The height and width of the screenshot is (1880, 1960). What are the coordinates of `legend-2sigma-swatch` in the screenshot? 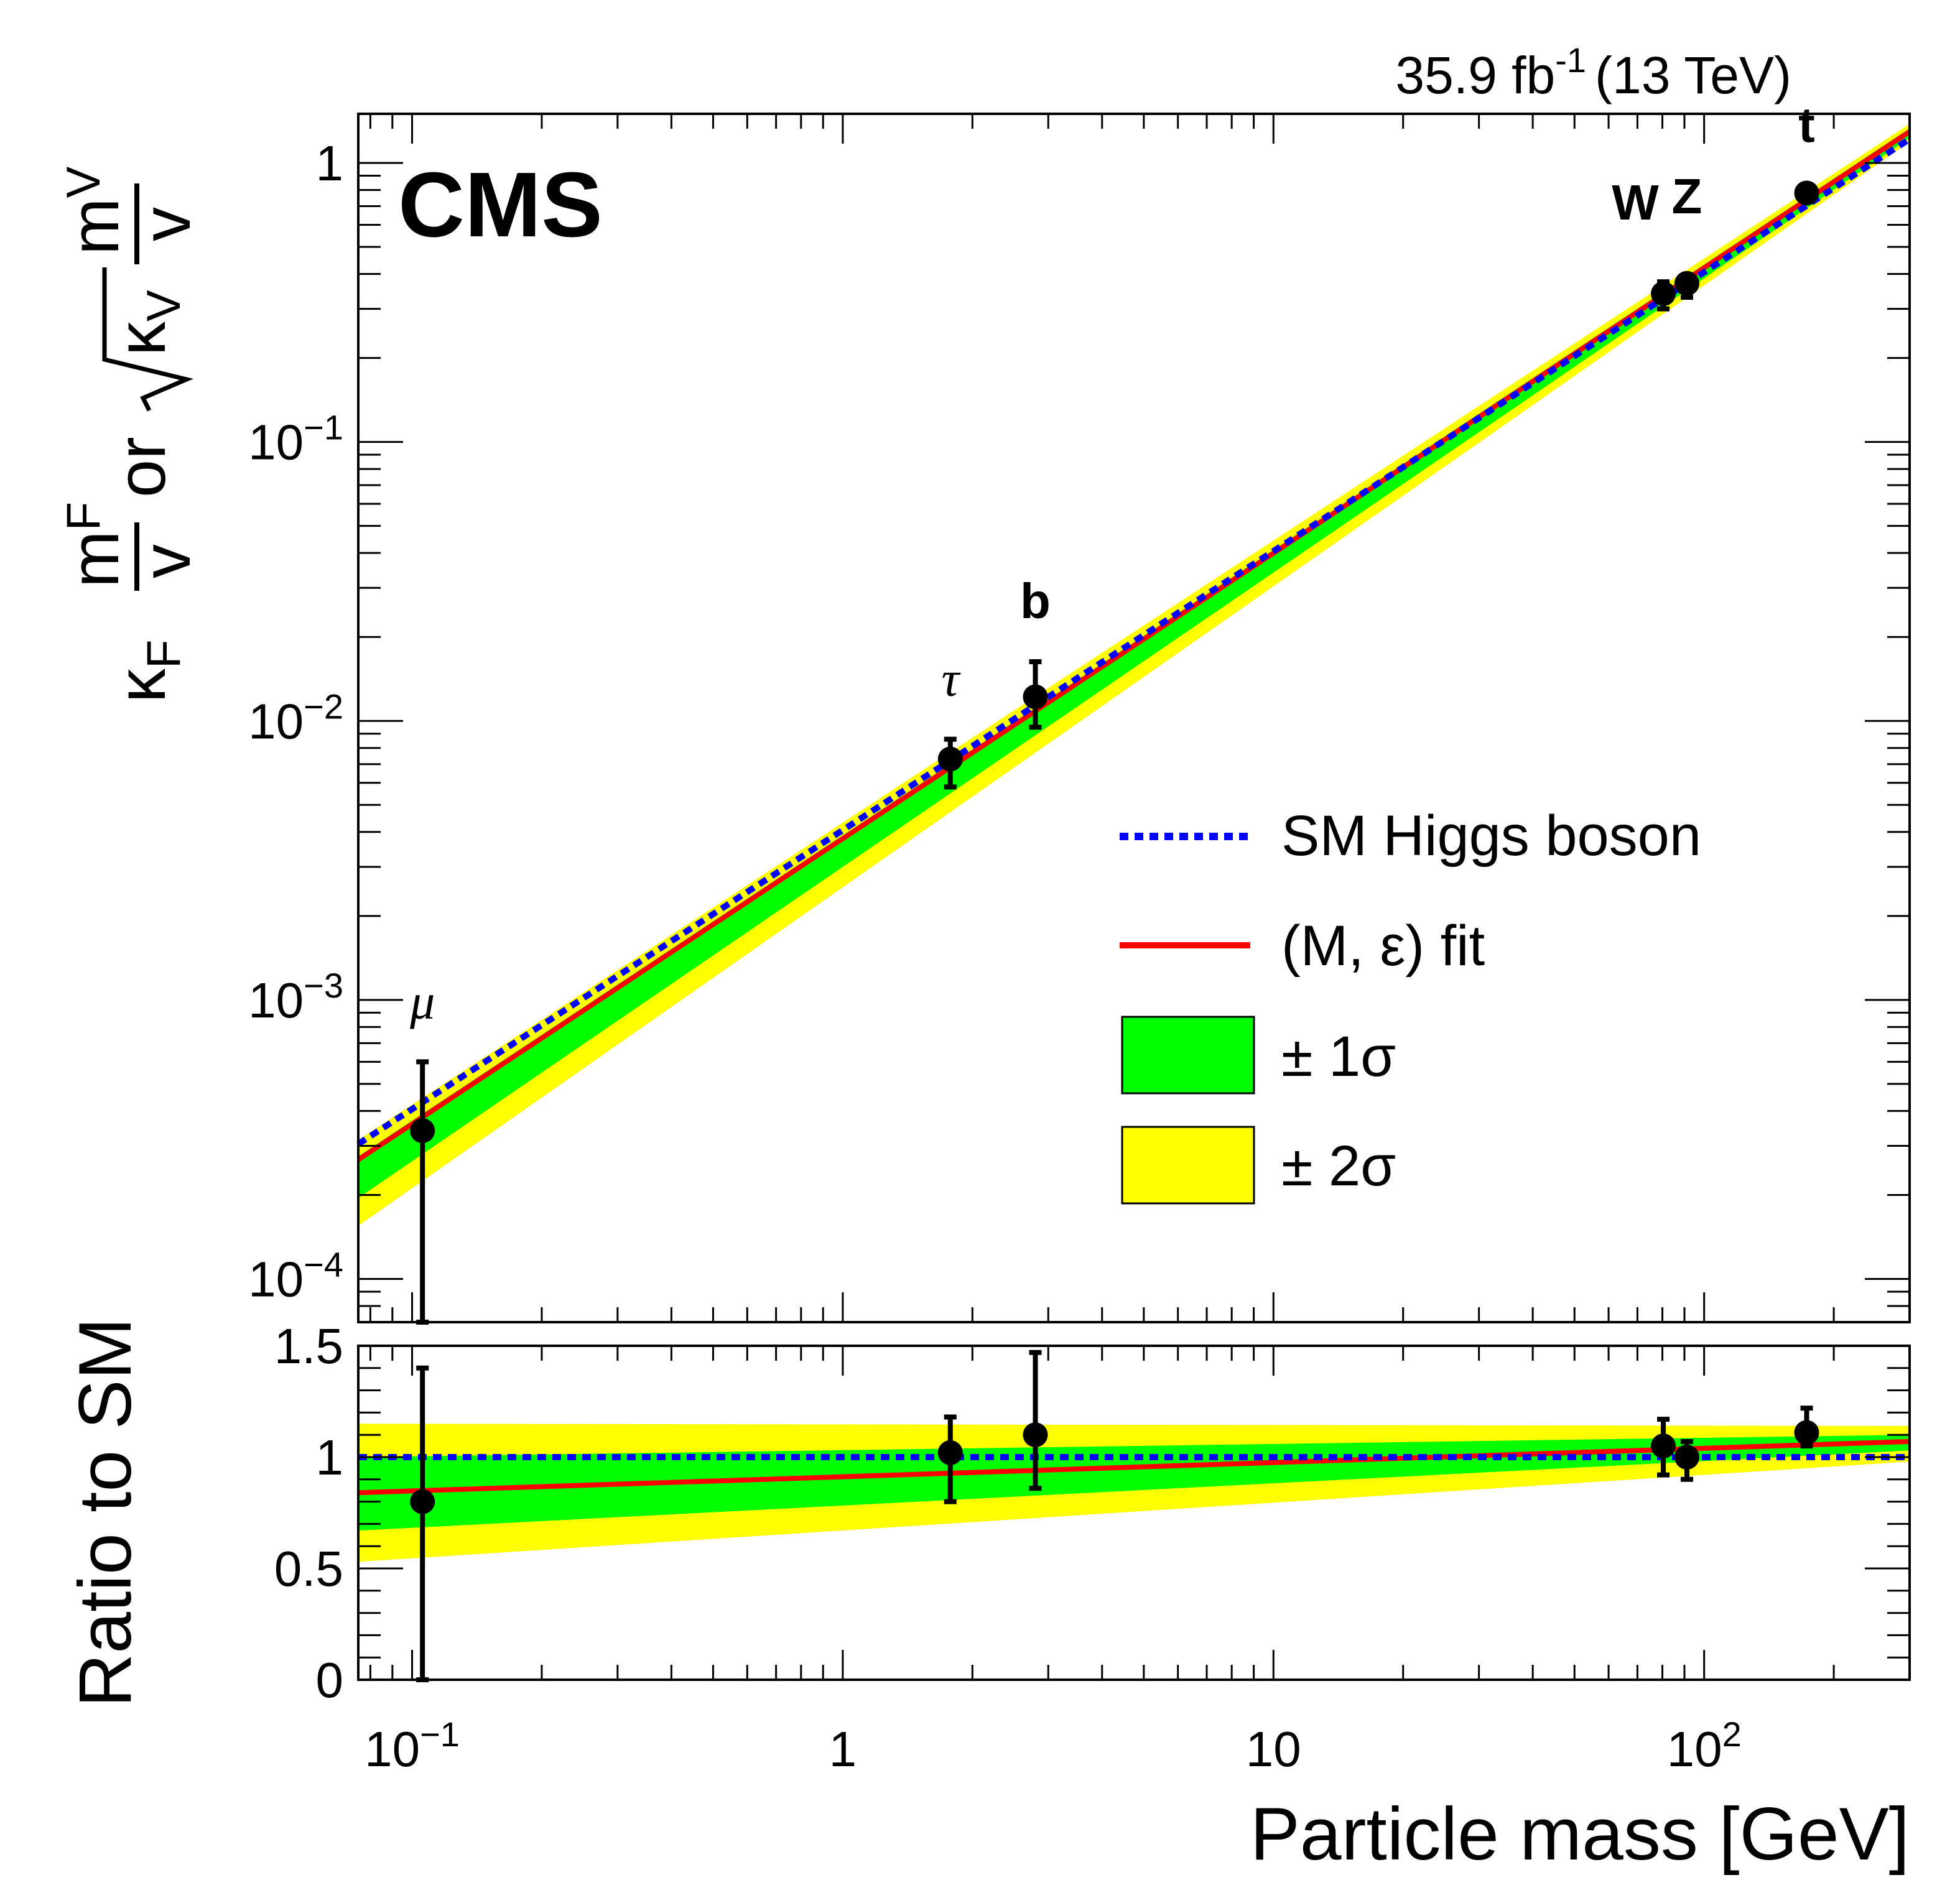 It's located at (1188, 1165).